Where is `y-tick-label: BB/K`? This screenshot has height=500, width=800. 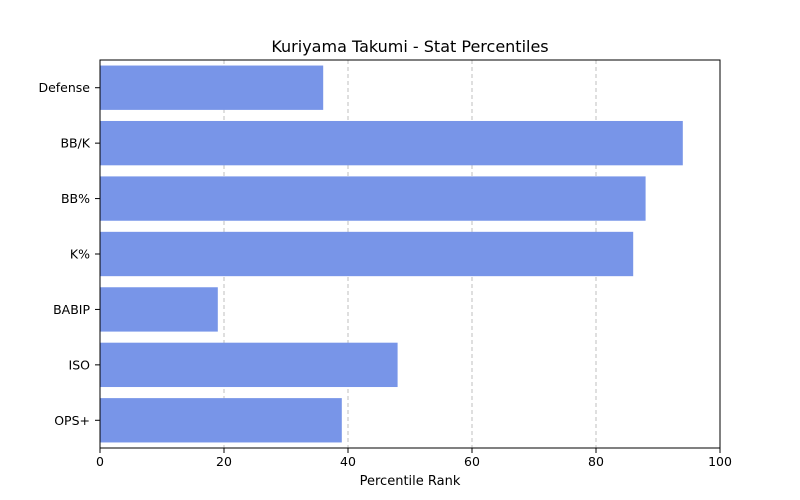
y-tick-label: BB/K is located at coordinates (75, 143).